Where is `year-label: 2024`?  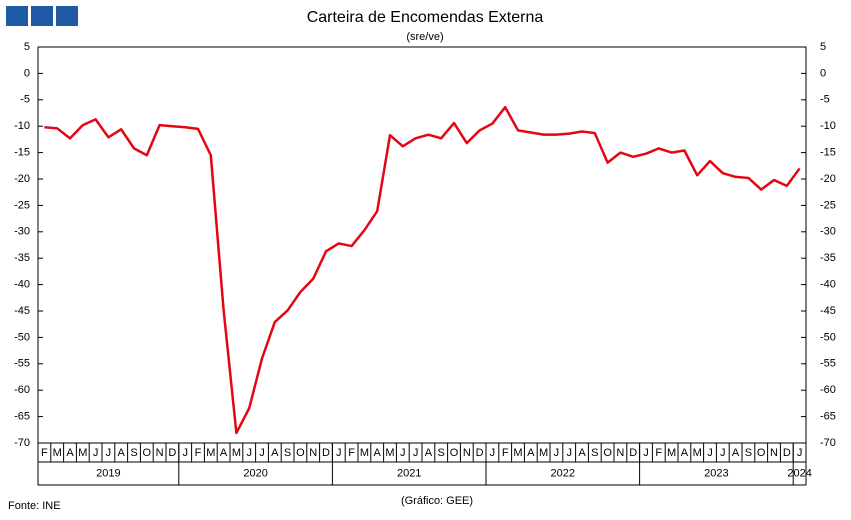 year-label: 2024 is located at coordinates (799, 473).